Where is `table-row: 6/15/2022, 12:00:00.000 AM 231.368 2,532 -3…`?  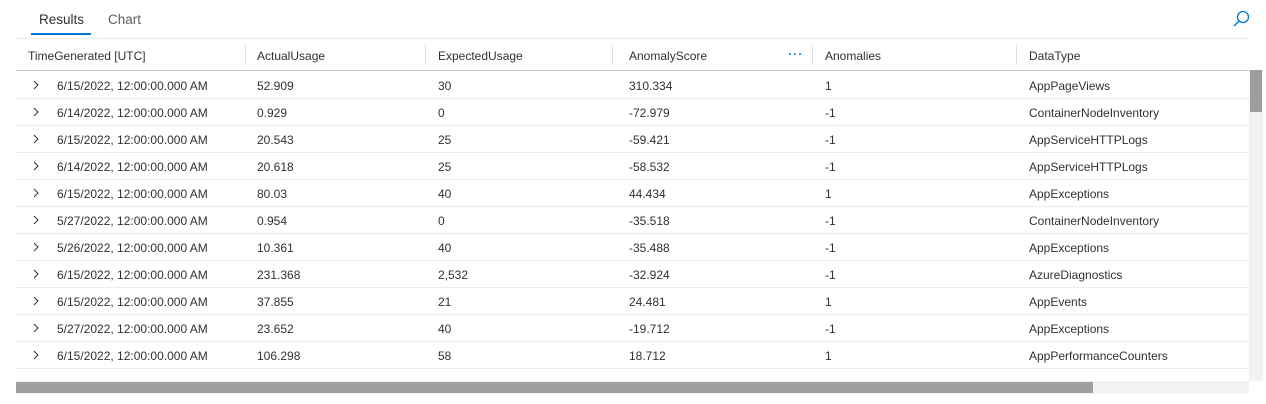 table-row: 6/15/2022, 12:00:00.000 AM 231.368 2,532 -3… is located at coordinates (632, 274).